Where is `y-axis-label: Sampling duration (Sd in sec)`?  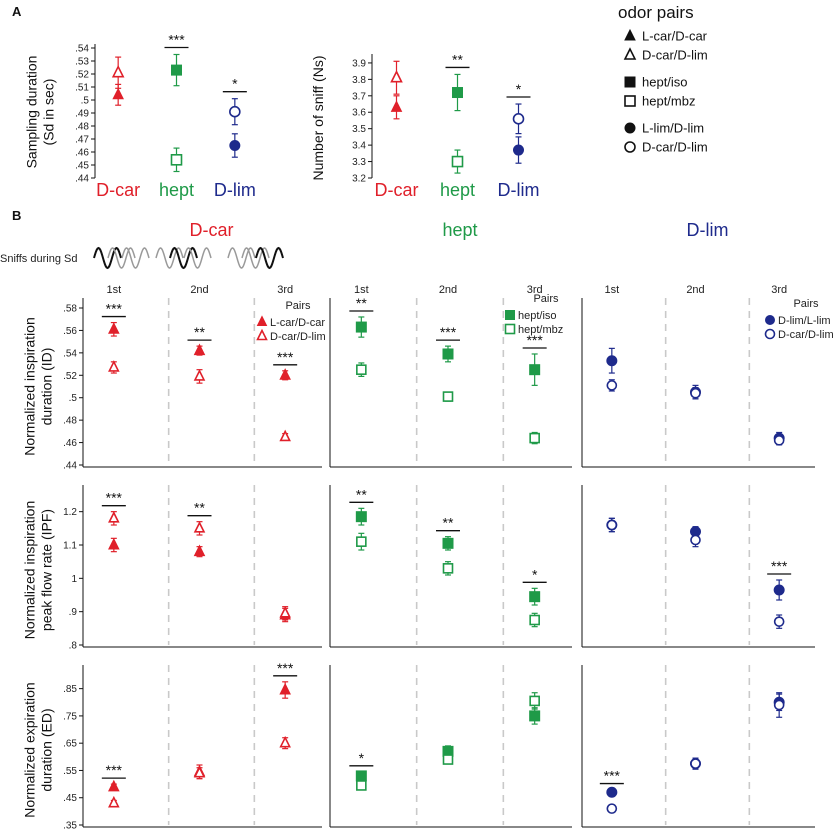 y-axis-label: Sampling duration (Sd in sec) is located at coordinates (40, 112).